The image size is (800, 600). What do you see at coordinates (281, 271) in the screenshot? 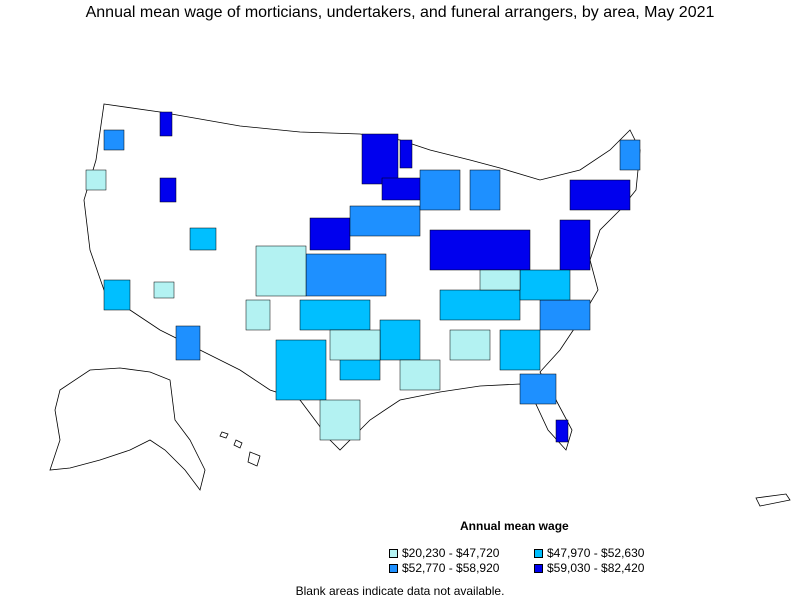
I see `region-colorado-east` at bounding box center [281, 271].